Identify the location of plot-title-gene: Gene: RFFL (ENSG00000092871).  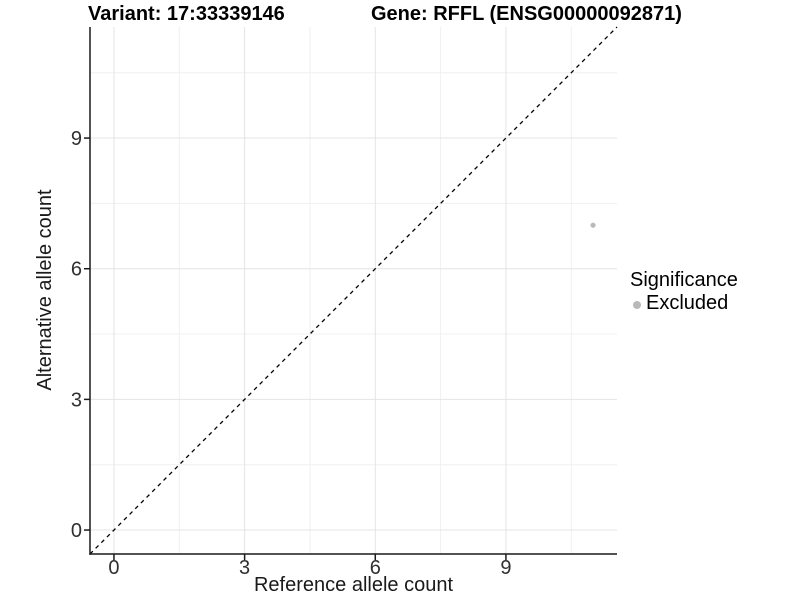
(526, 14).